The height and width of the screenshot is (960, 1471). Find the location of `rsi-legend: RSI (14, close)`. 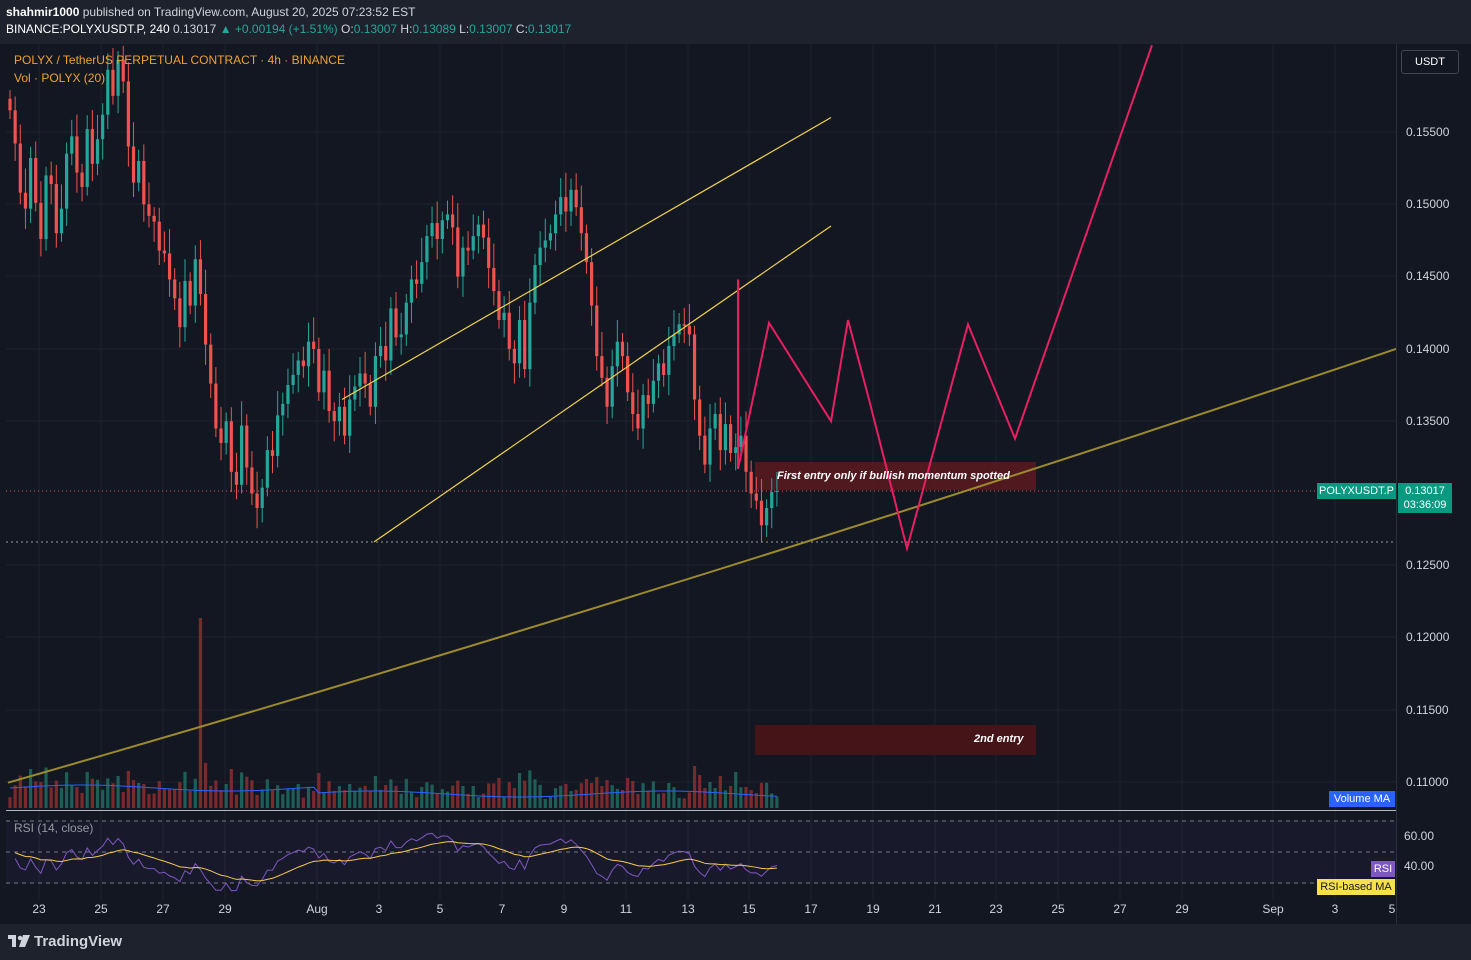

rsi-legend: RSI (14, close) is located at coordinates (54, 828).